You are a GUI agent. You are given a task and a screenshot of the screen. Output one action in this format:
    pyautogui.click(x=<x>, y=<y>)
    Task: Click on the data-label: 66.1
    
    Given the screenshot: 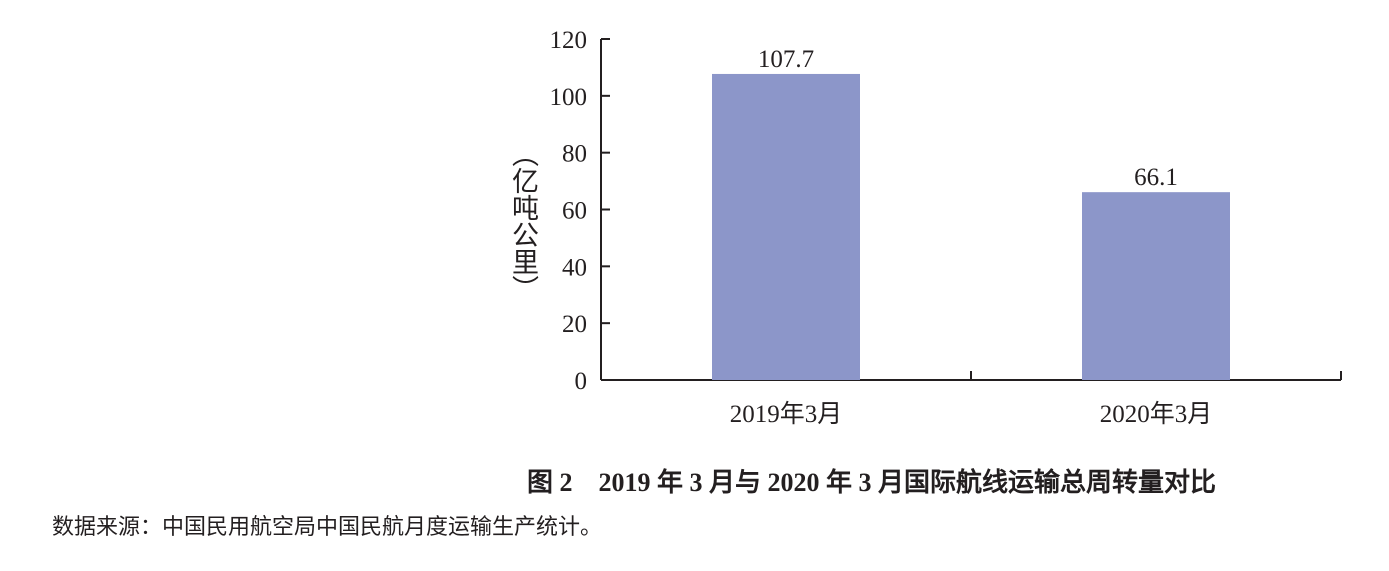 What is the action you would take?
    pyautogui.click(x=1156, y=177)
    